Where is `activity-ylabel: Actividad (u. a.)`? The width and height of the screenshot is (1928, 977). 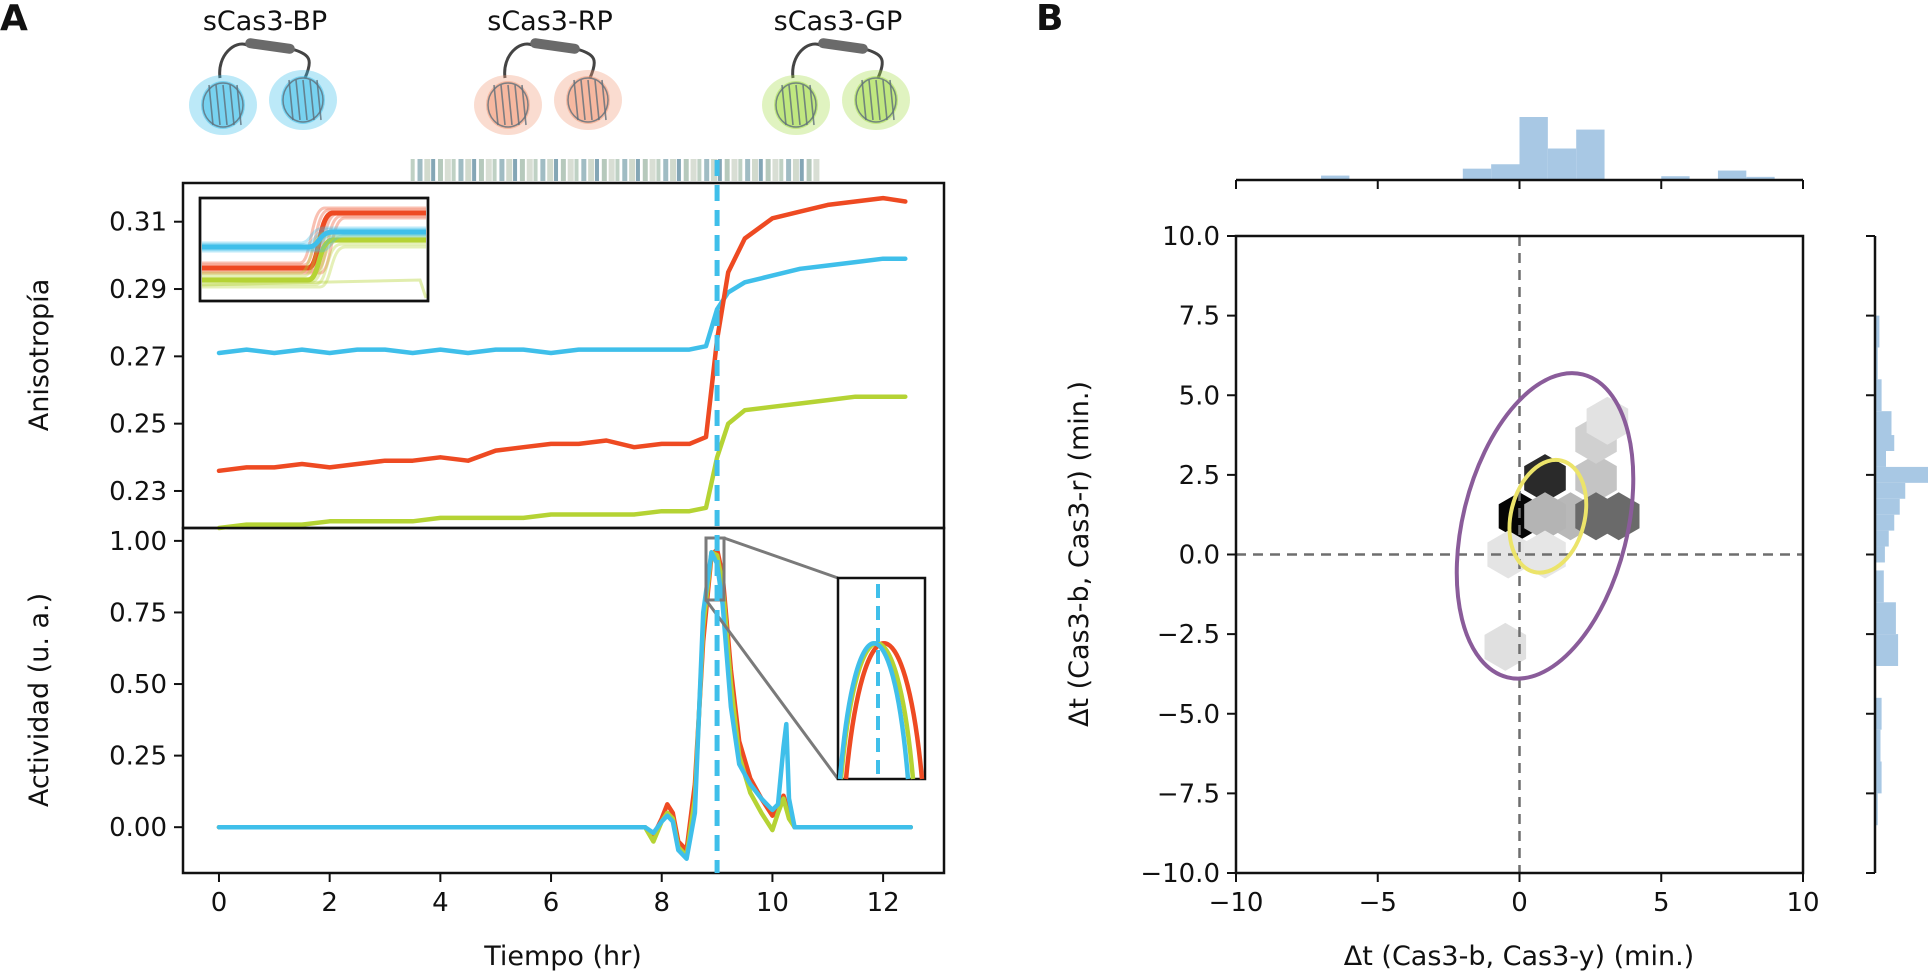
activity-ylabel: Actividad (u. a.) is located at coordinates (39, 700).